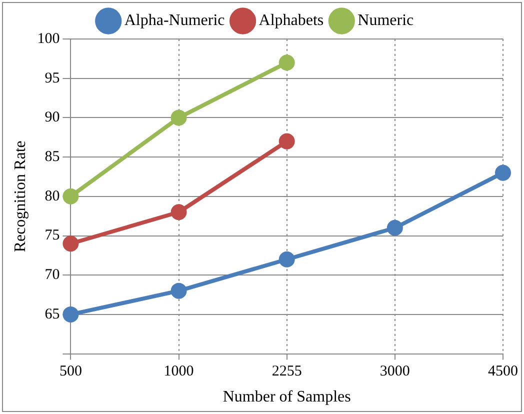  What do you see at coordinates (48, 38) in the screenshot?
I see `y-tick-label: 100` at bounding box center [48, 38].